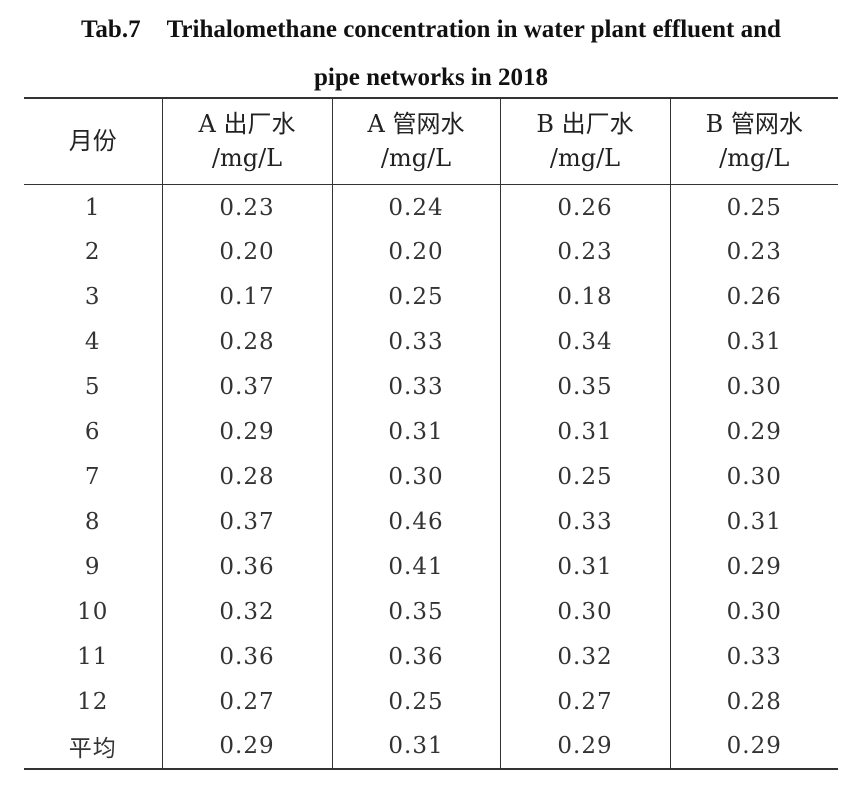 This screenshot has height=788, width=862. I want to click on cell-a-pipe-network: 0.30, so click(415, 476).